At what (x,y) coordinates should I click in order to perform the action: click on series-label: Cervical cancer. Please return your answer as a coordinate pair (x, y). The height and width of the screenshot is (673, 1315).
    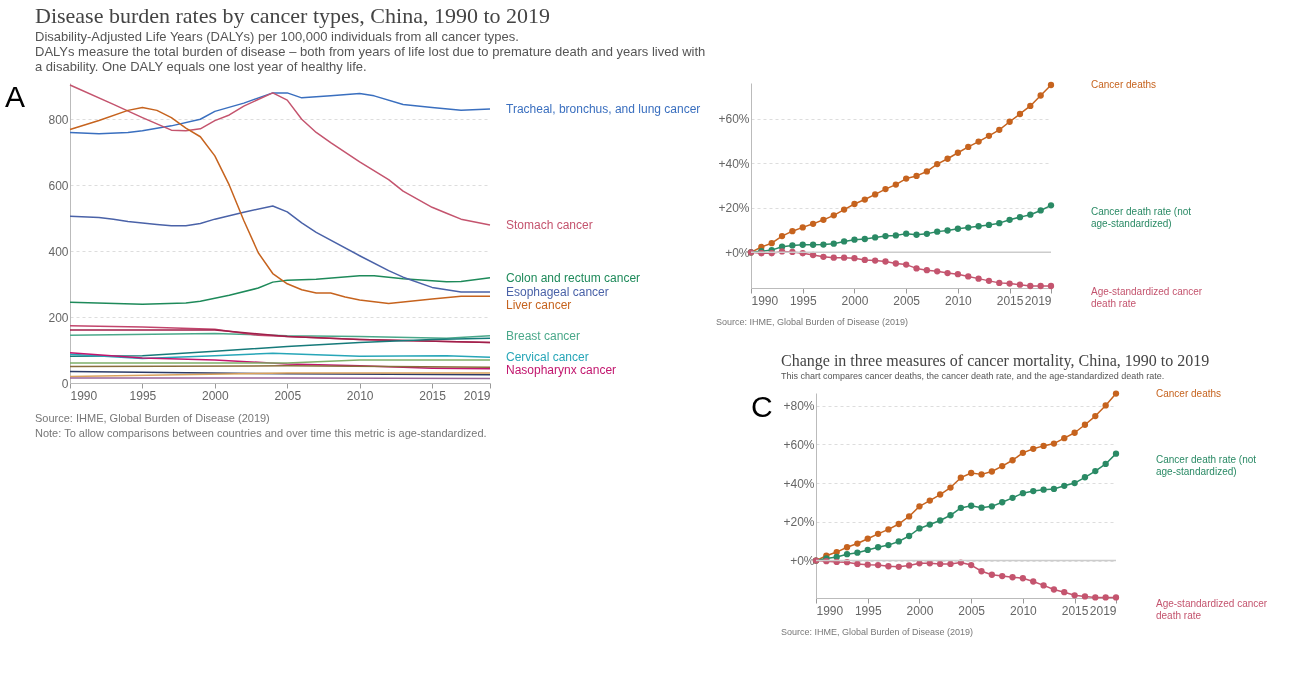
    Looking at the image, I should click on (547, 357).